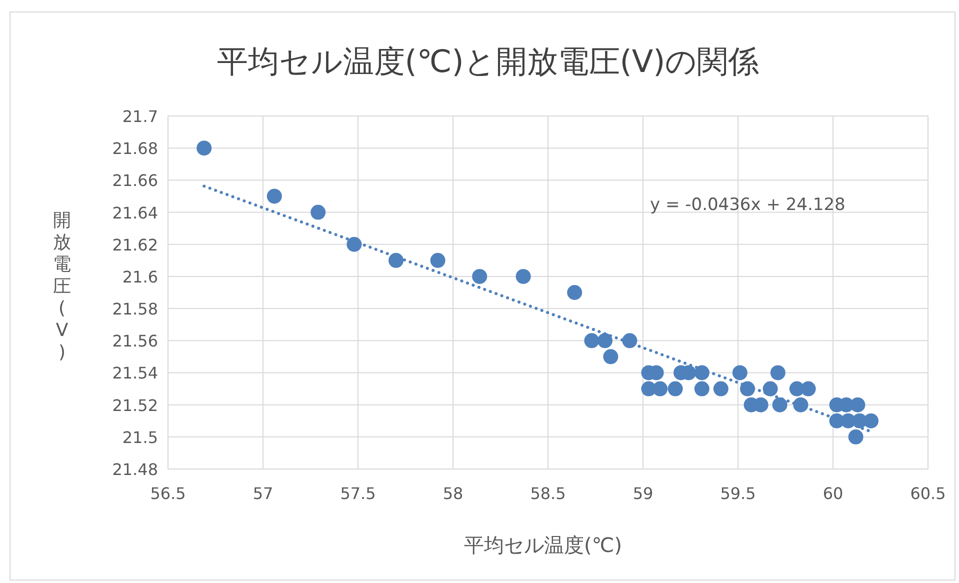 Image resolution: width=959 pixels, height=583 pixels. What do you see at coordinates (833, 493) in the screenshot?
I see `x-tick-label: 60` at bounding box center [833, 493].